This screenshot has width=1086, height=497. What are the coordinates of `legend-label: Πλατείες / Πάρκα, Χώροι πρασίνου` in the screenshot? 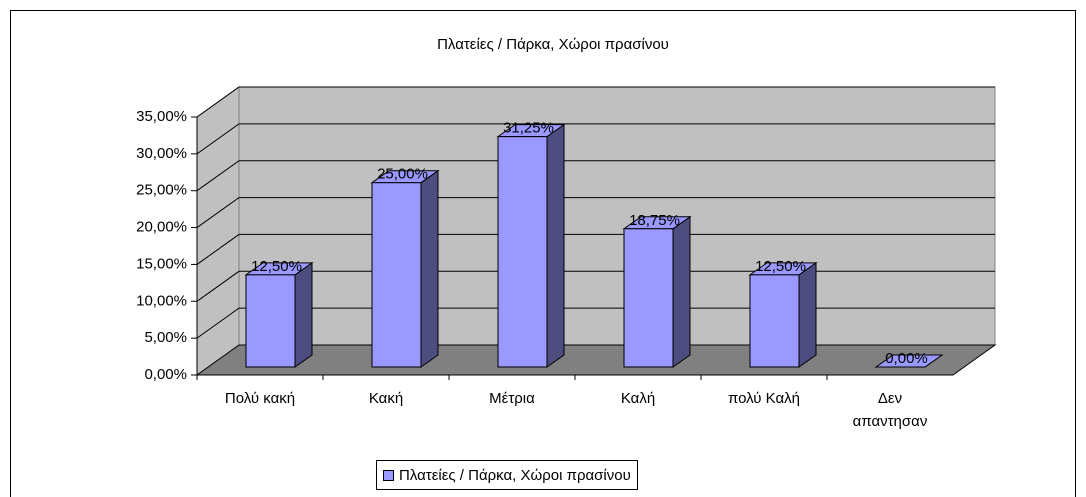 It's located at (515, 475).